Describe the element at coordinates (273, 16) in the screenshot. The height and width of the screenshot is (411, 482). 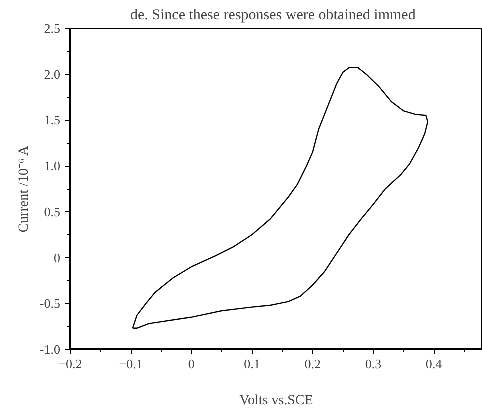
I see `text: de. Since these responses were obtained immed` at that location.